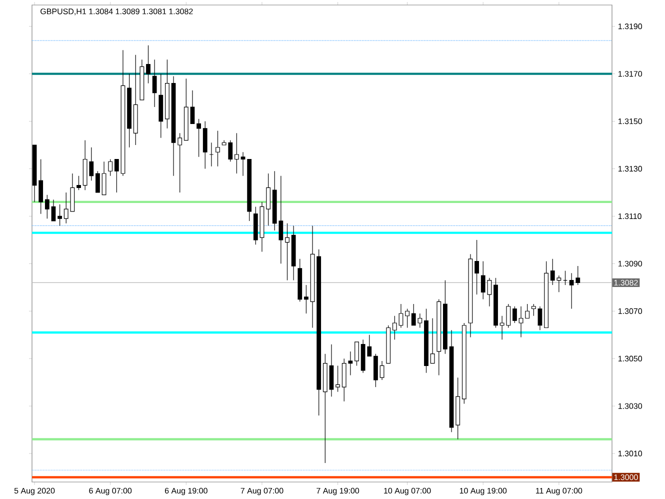 The image size is (665, 499). I want to click on y-tick-label: 1.3090, so click(630, 263).